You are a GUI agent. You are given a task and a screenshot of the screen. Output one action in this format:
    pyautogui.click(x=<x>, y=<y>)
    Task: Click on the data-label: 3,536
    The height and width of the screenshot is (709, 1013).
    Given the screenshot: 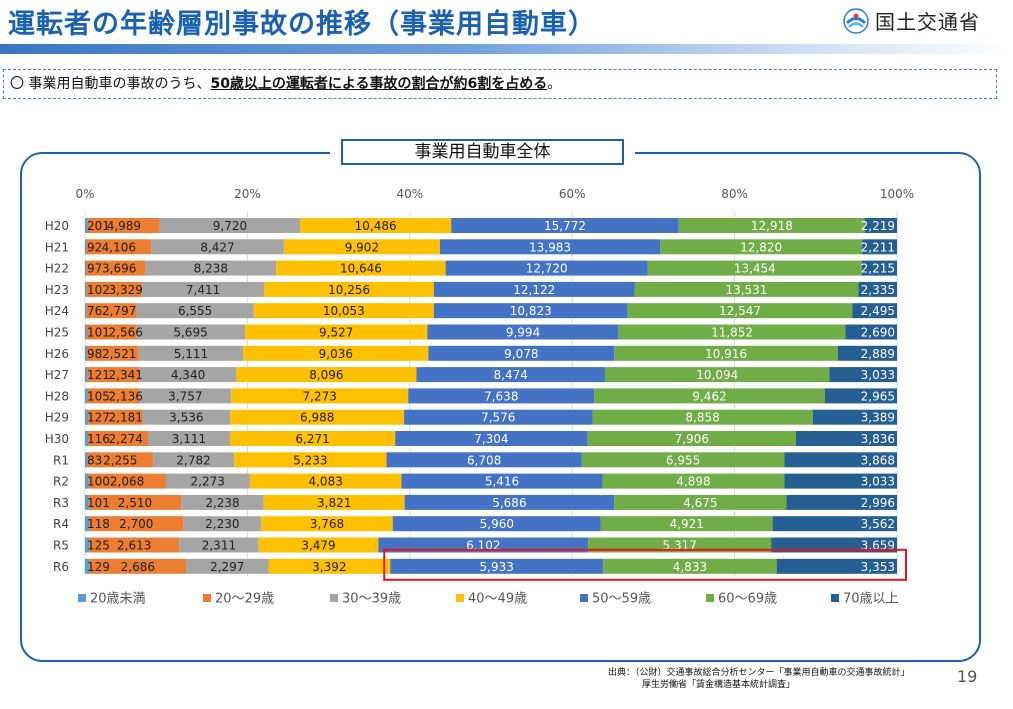 What is the action you would take?
    pyautogui.click(x=186, y=418)
    